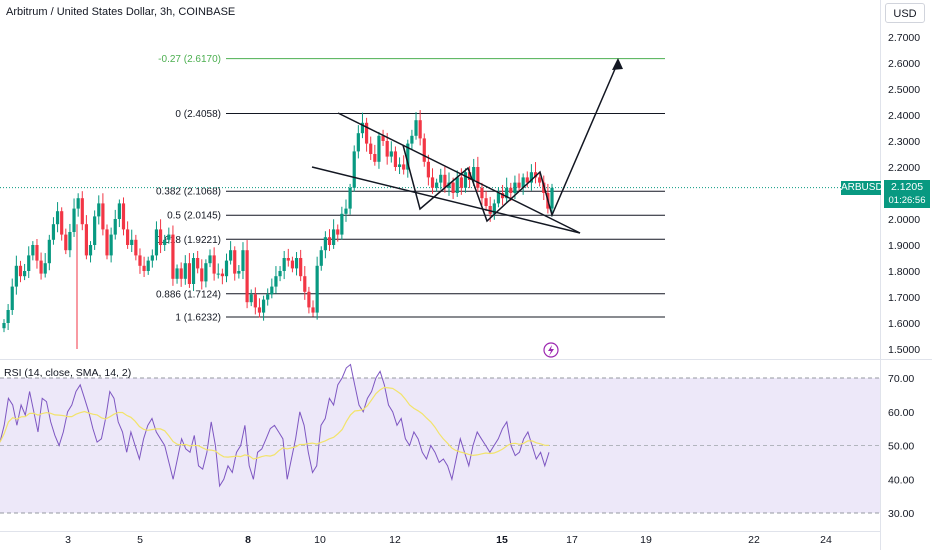 This screenshot has width=932, height=550. What do you see at coordinates (188, 240) in the screenshot?
I see `fib-level-label: 0.618 (1.9221)` at bounding box center [188, 240].